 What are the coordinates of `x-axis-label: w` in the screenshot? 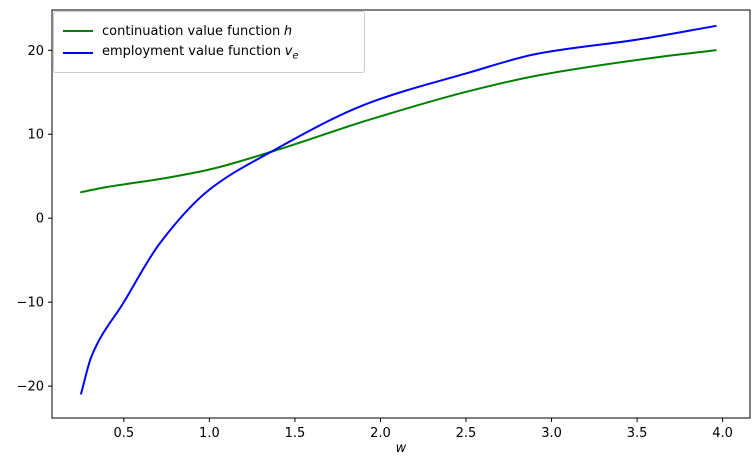 It's located at (401, 448).